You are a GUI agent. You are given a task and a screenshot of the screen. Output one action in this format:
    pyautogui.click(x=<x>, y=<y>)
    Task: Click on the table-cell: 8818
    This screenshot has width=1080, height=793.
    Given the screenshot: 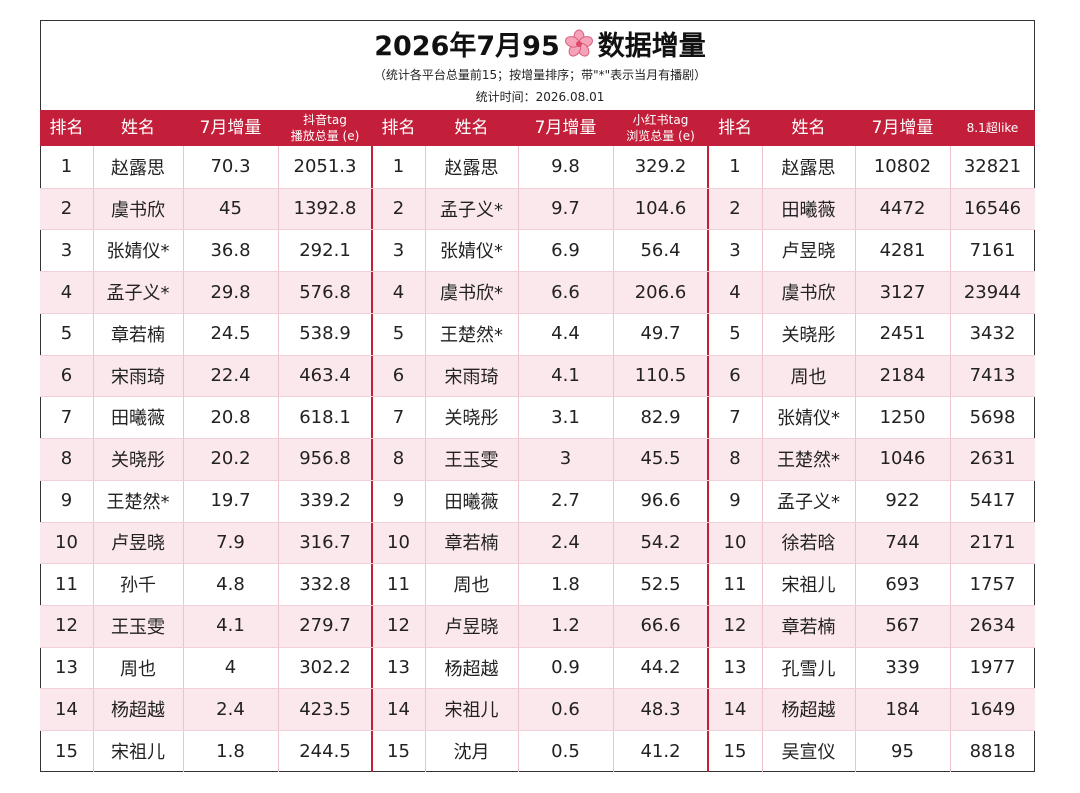 What is the action you would take?
    pyautogui.click(x=992, y=751)
    